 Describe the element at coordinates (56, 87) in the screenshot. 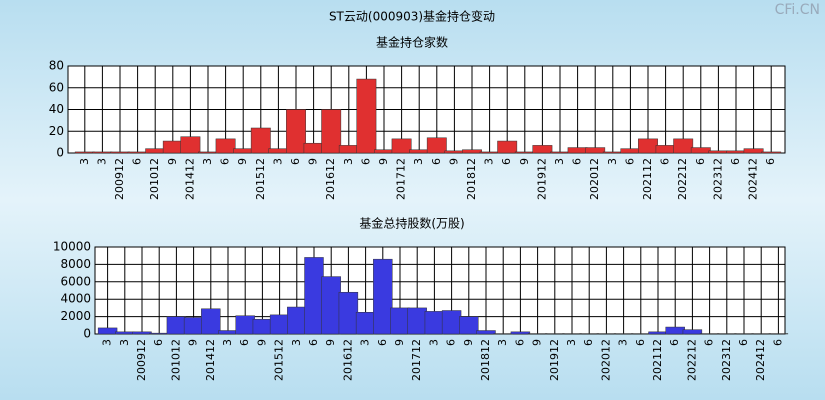

I see `y-tick-label: 60` at that location.